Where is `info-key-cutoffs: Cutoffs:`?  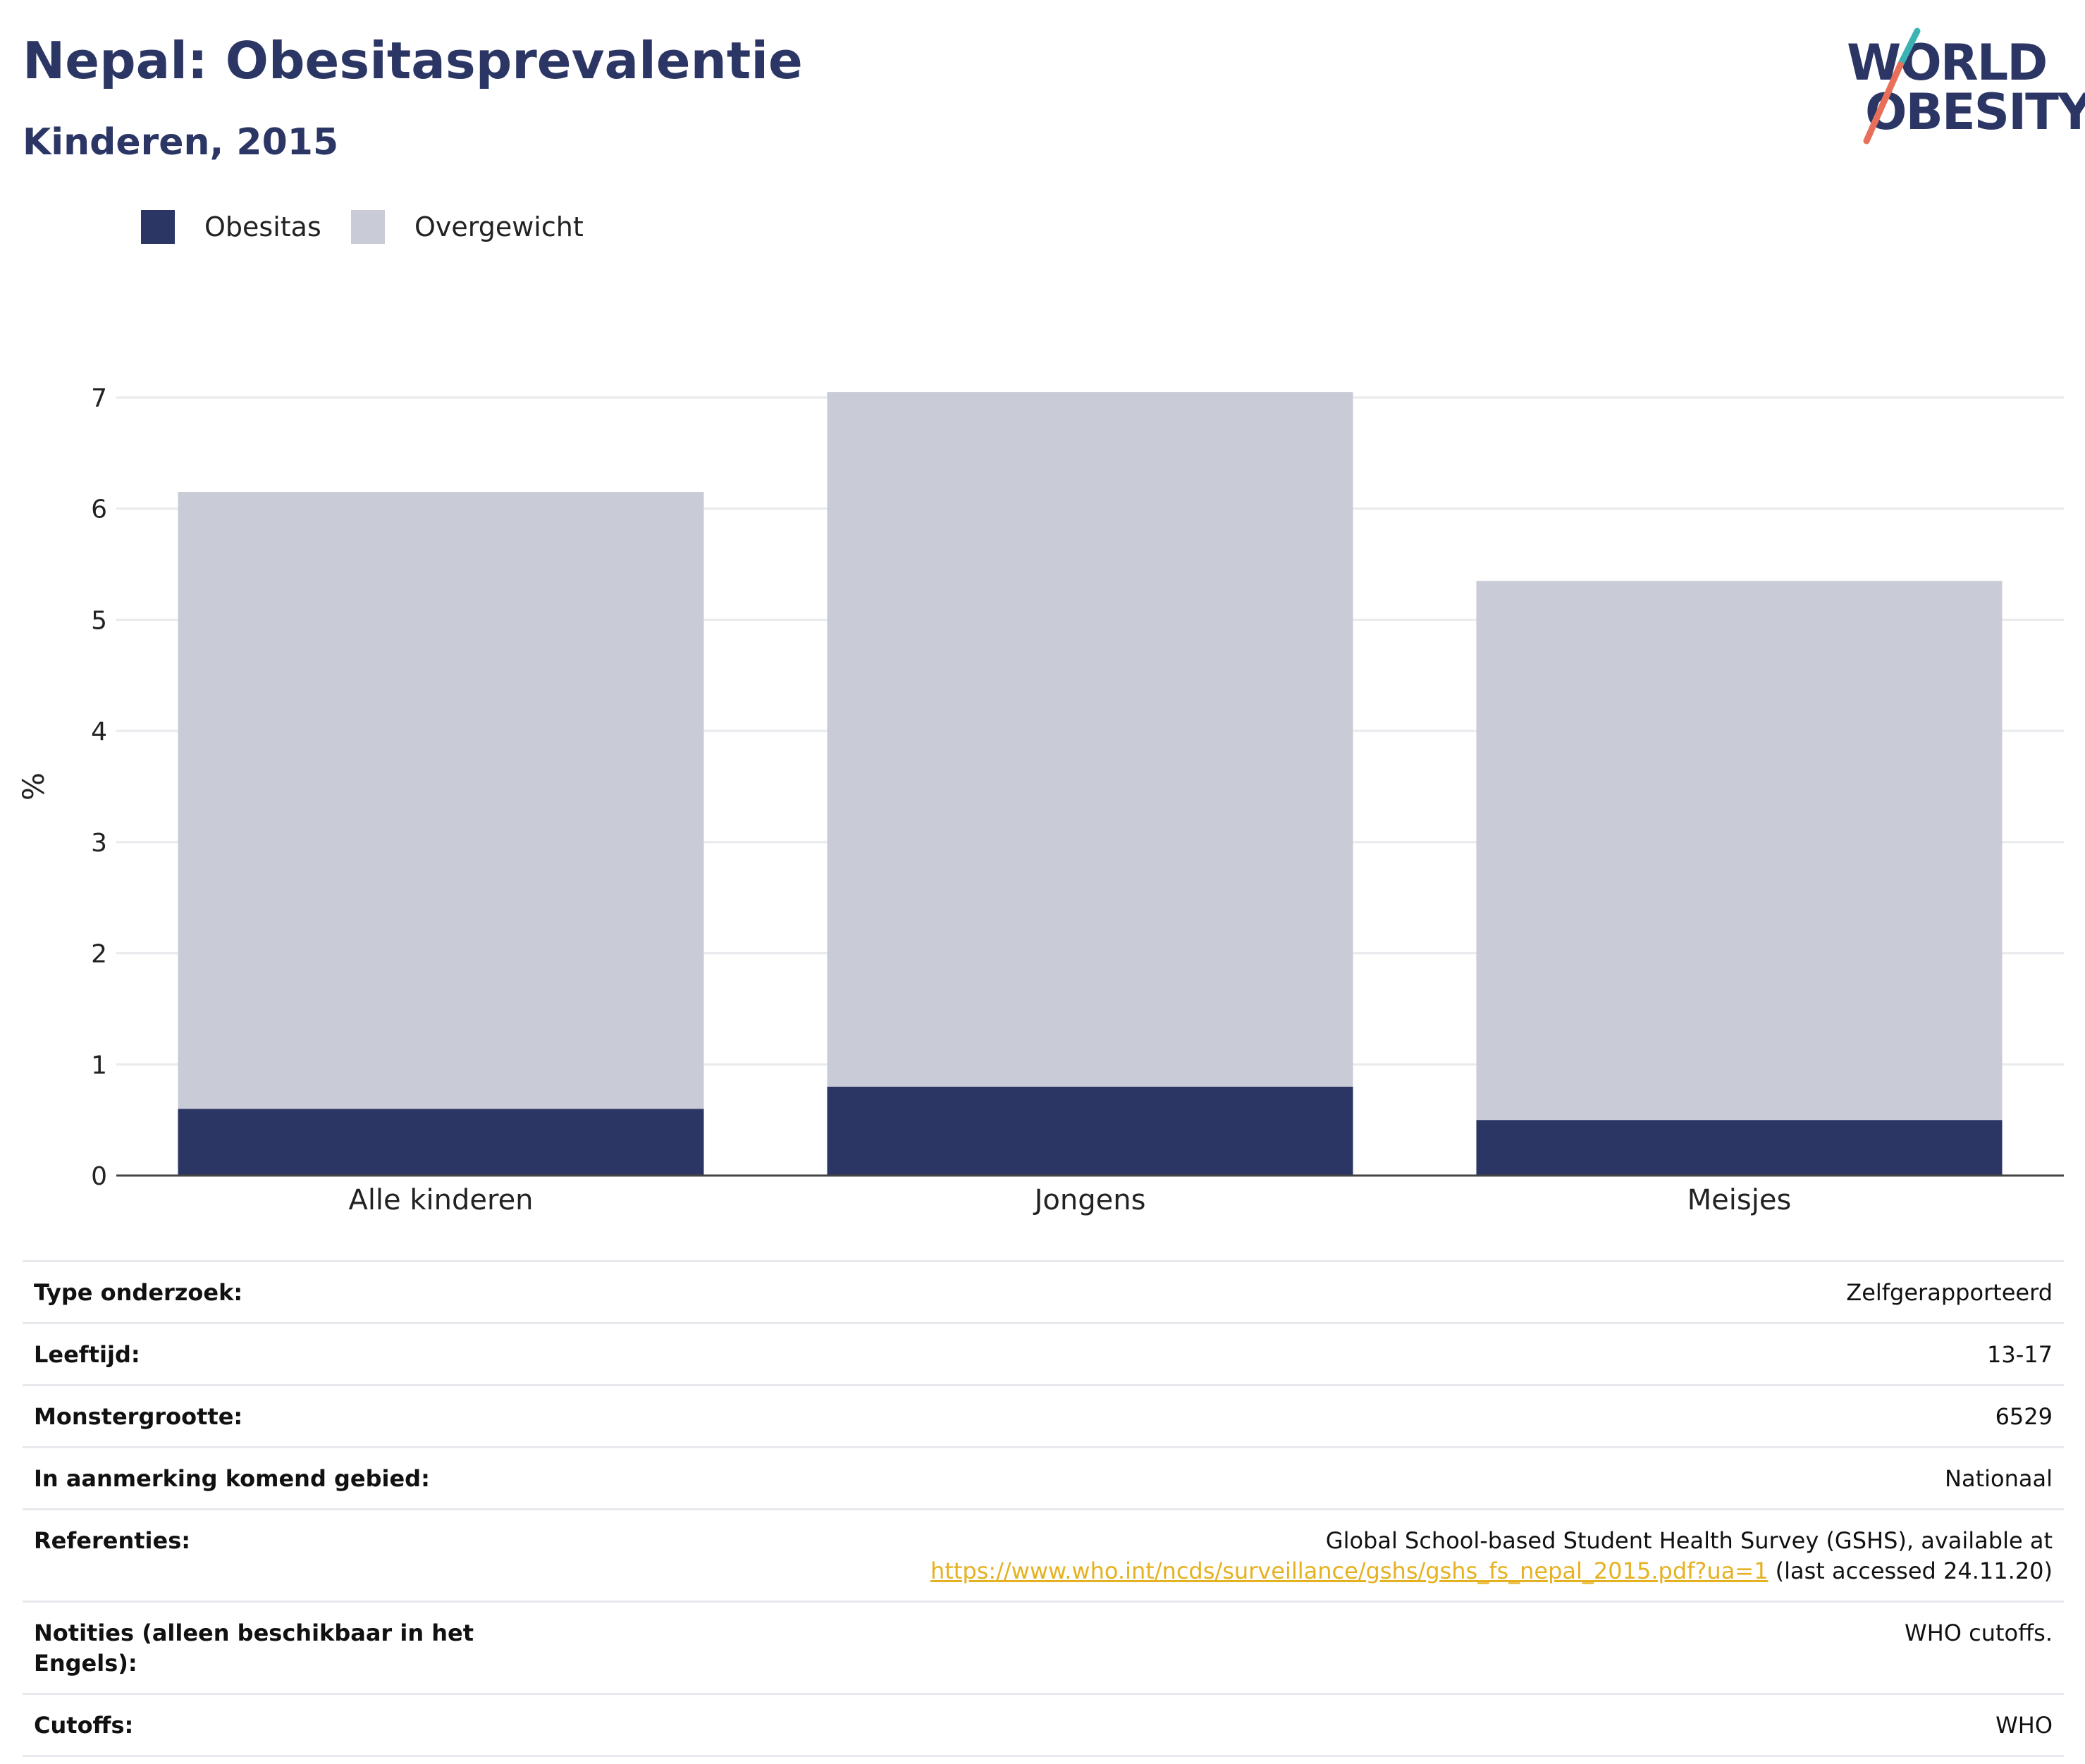
info-key-cutoffs: Cutoffs: is located at coordinates (84, 1725).